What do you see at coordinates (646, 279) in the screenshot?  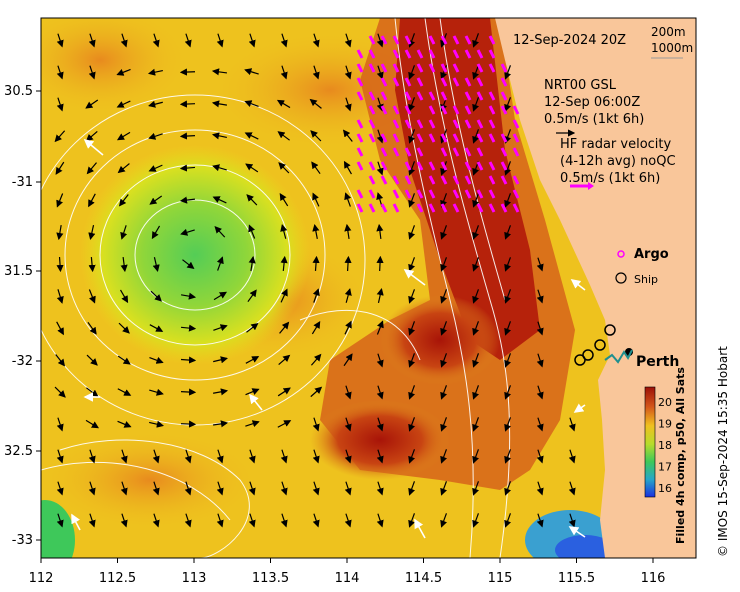 I see `ship-legend-label: Ship` at bounding box center [646, 279].